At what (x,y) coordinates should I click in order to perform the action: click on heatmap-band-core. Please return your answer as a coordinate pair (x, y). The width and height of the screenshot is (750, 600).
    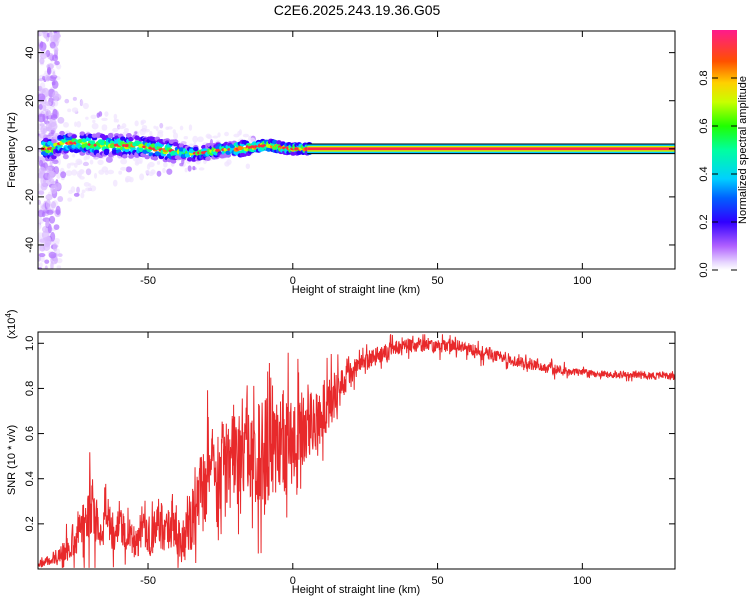
    Looking at the image, I should click on (491, 149).